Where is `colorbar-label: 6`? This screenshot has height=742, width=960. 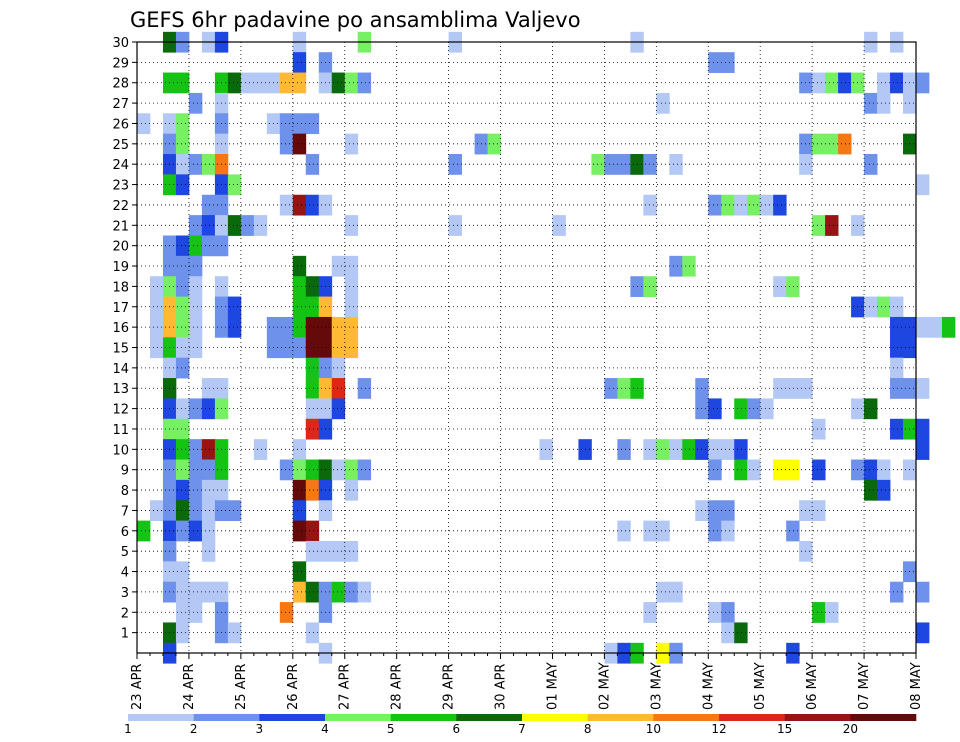
colorbar-label: 6 is located at coordinates (457, 729).